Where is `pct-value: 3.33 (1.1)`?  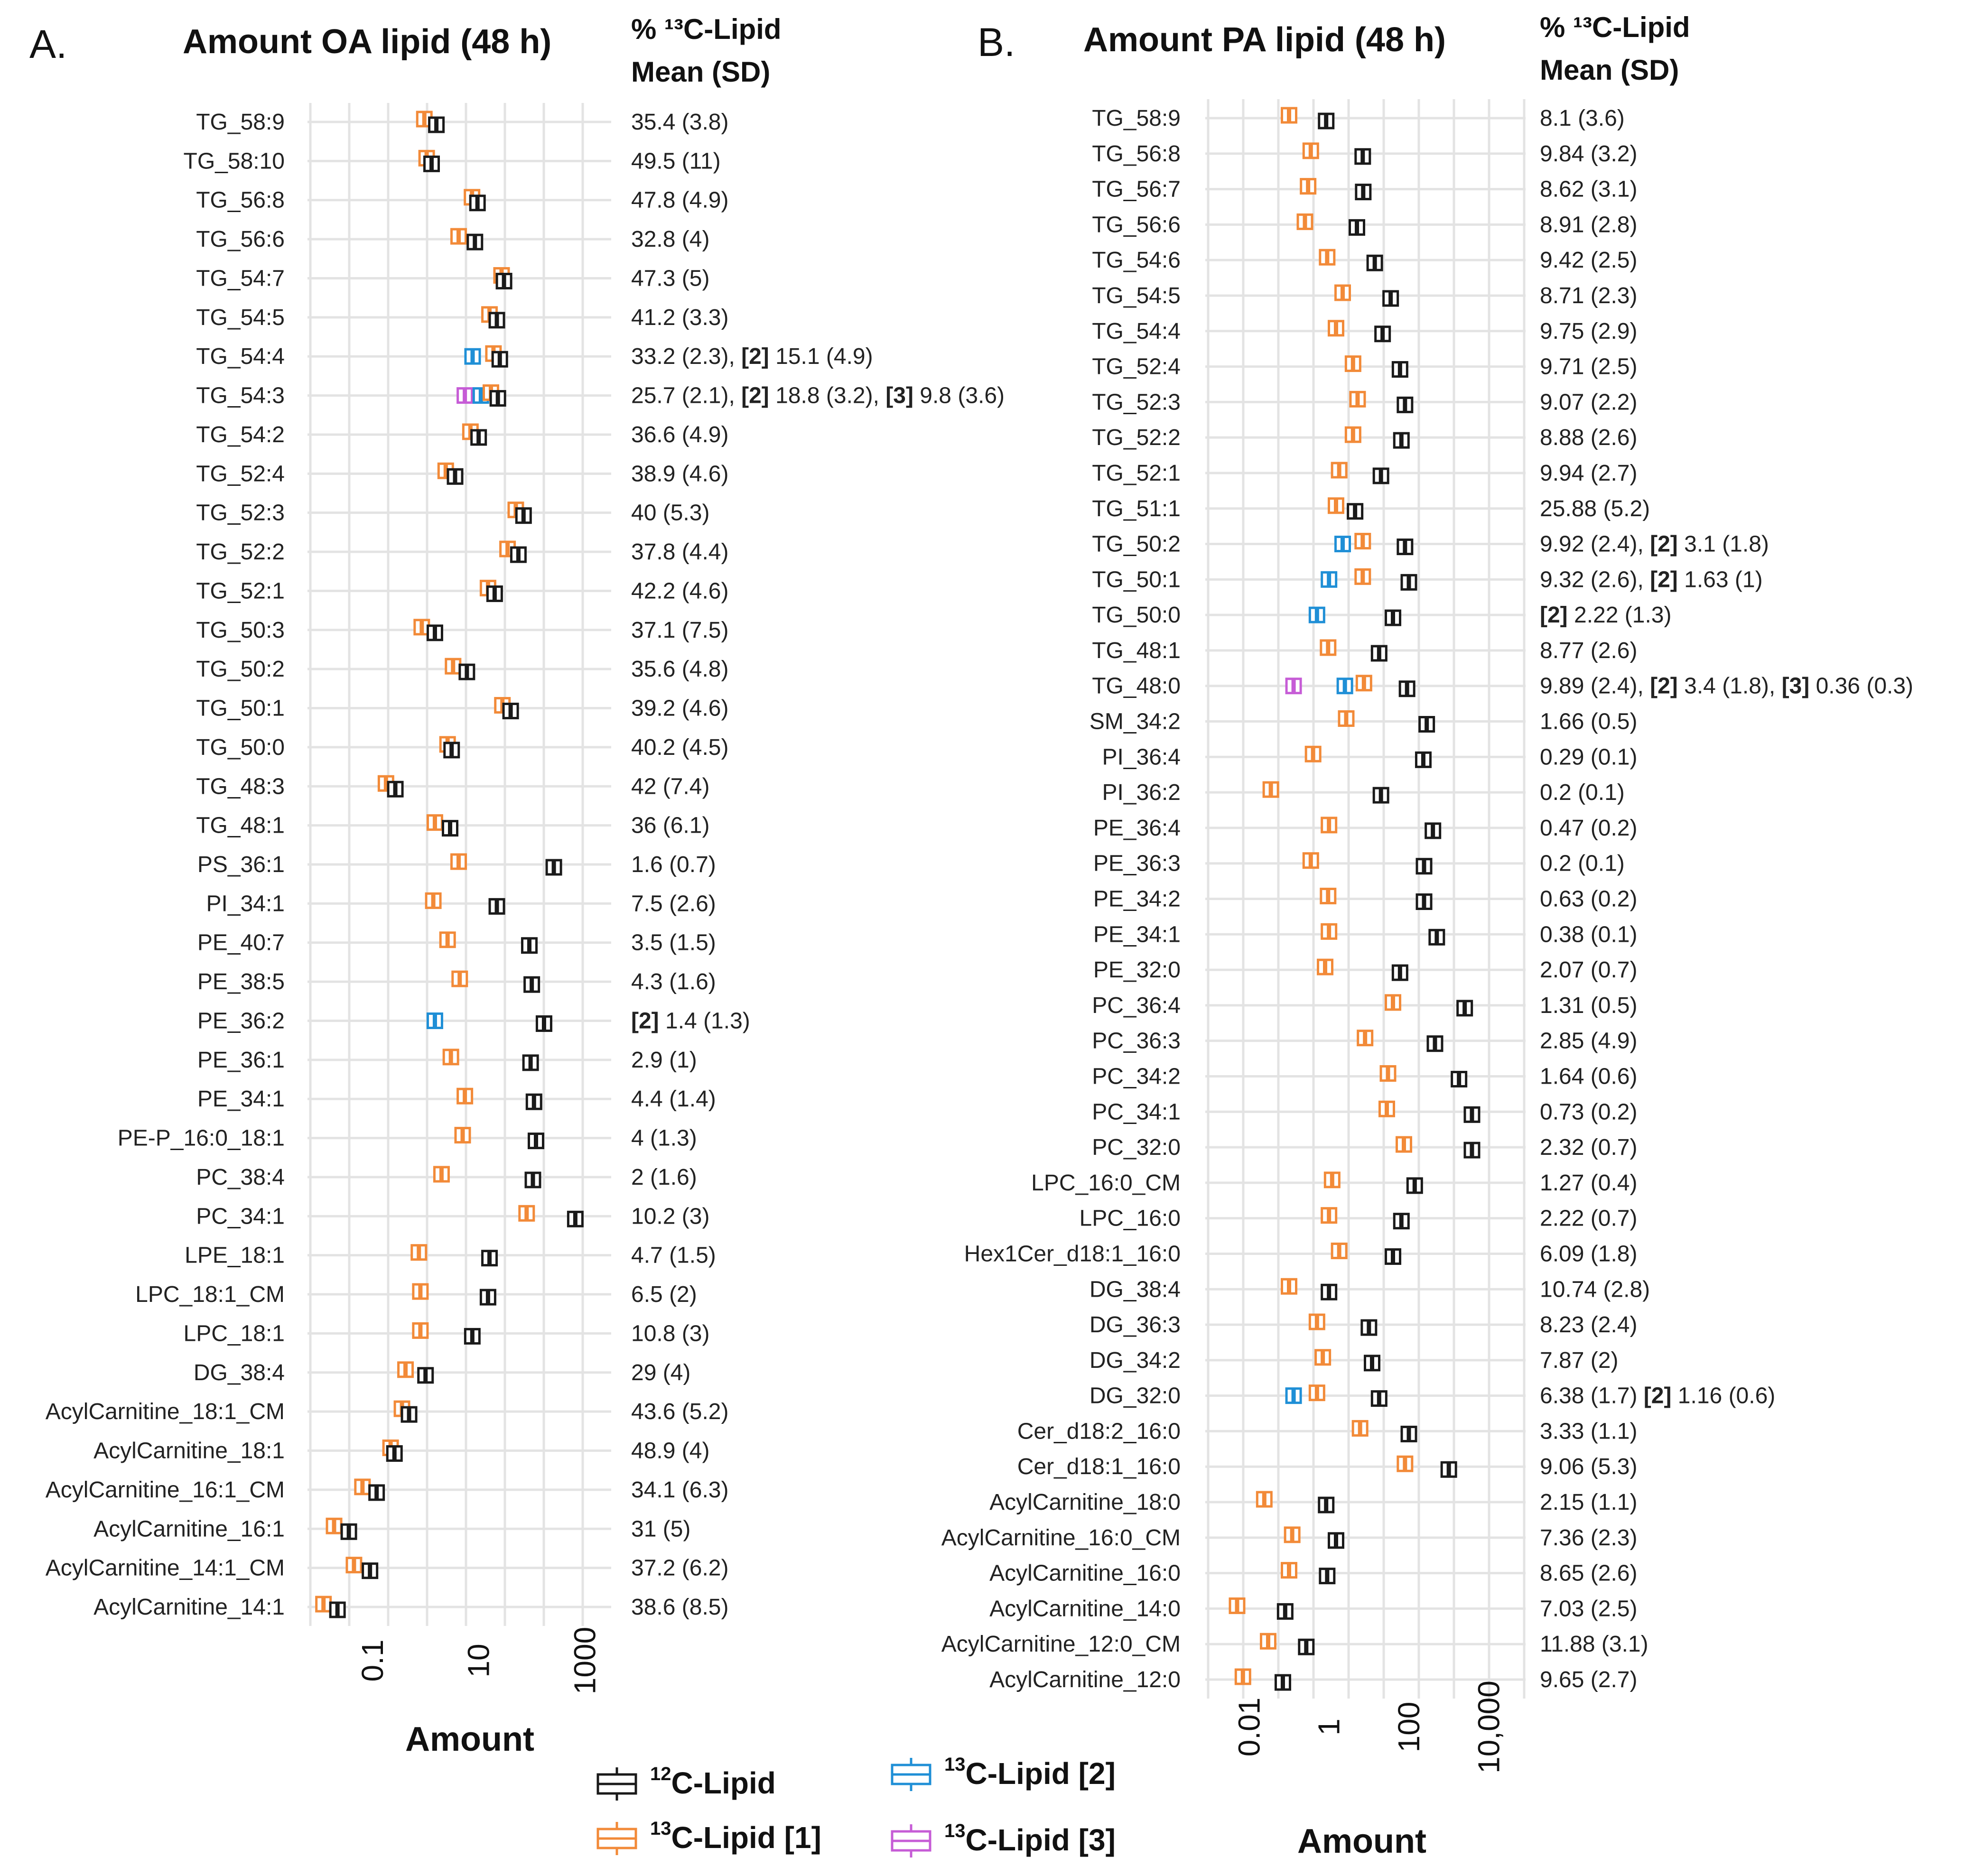 pct-value: 3.33 (1.1) is located at coordinates (1588, 1431).